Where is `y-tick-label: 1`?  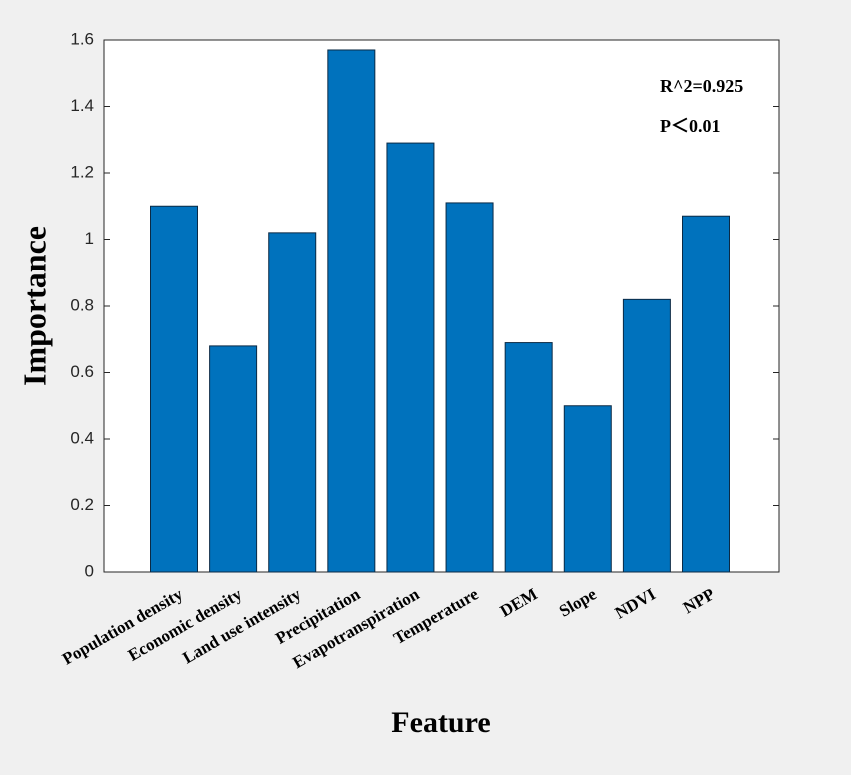
y-tick-label: 1 is located at coordinates (89, 238).